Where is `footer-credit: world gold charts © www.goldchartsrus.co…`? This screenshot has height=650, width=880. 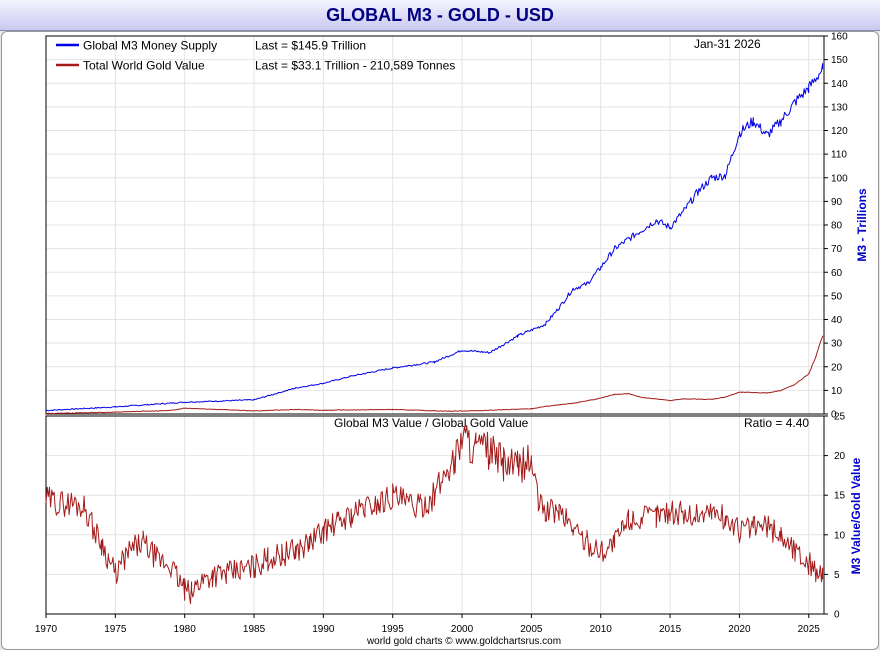
footer-credit: world gold charts © www.goldchartsrus.co… is located at coordinates (463, 641).